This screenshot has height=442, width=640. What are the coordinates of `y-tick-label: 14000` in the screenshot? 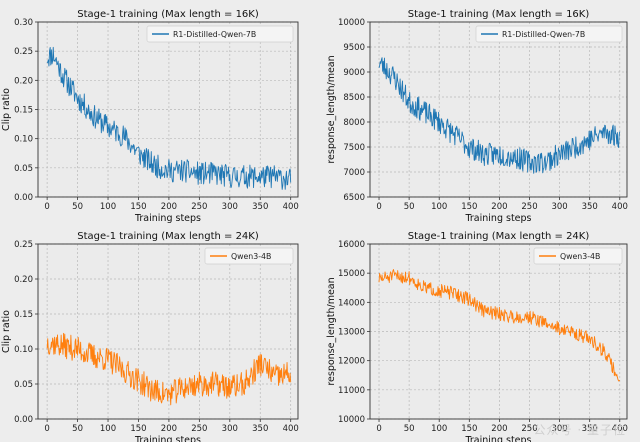 It's located at (351, 303).